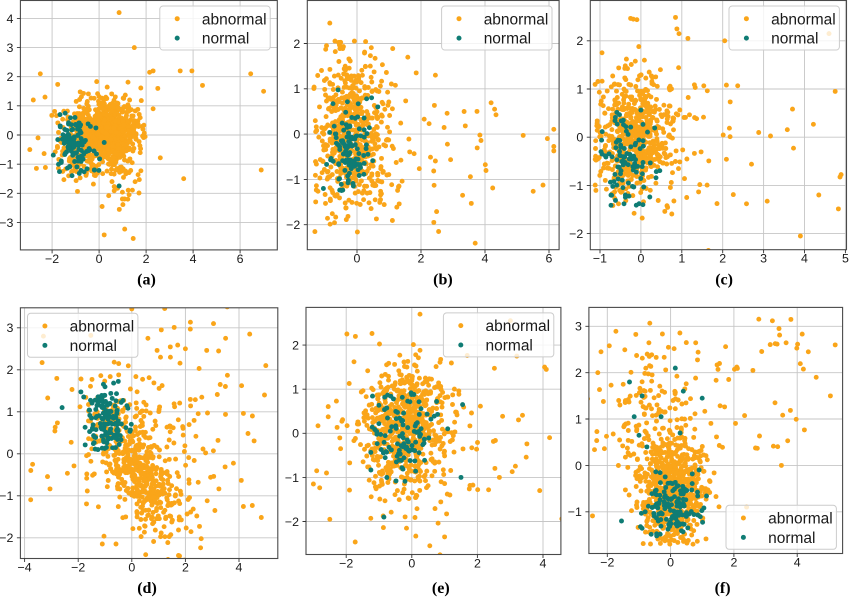 The height and width of the screenshot is (597, 850). I want to click on svg-text: −3, so click(6, 223).